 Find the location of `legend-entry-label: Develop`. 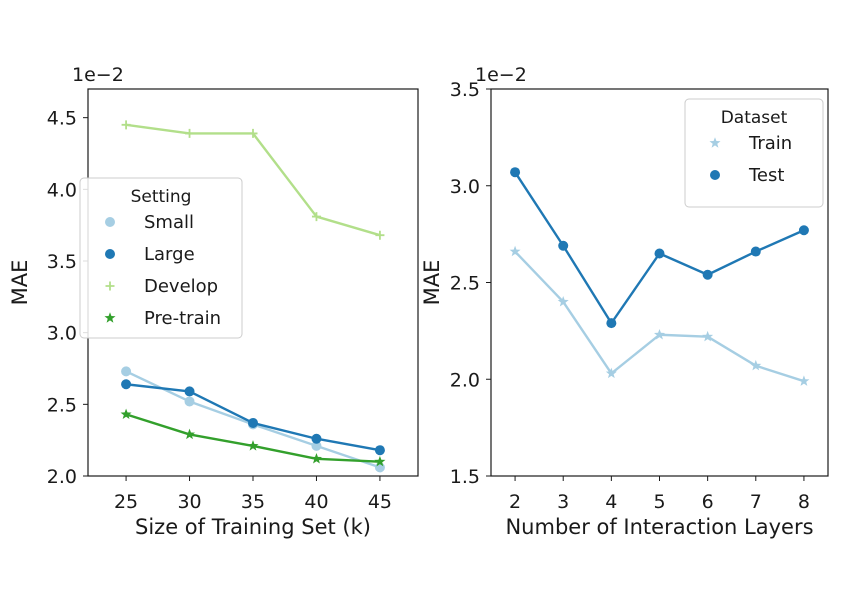

legend-entry-label: Develop is located at coordinates (181, 286).